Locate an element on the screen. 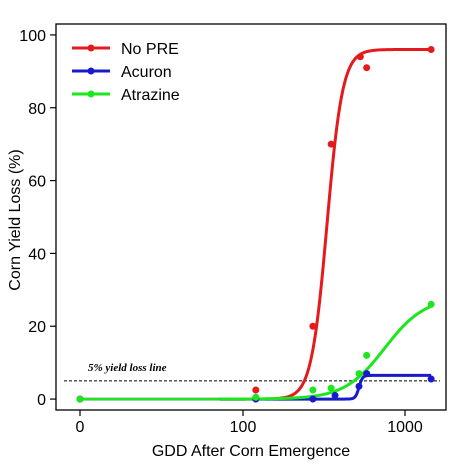 The image size is (474, 474). legend-item-atrazine: Atrazine is located at coordinates (126, 95).